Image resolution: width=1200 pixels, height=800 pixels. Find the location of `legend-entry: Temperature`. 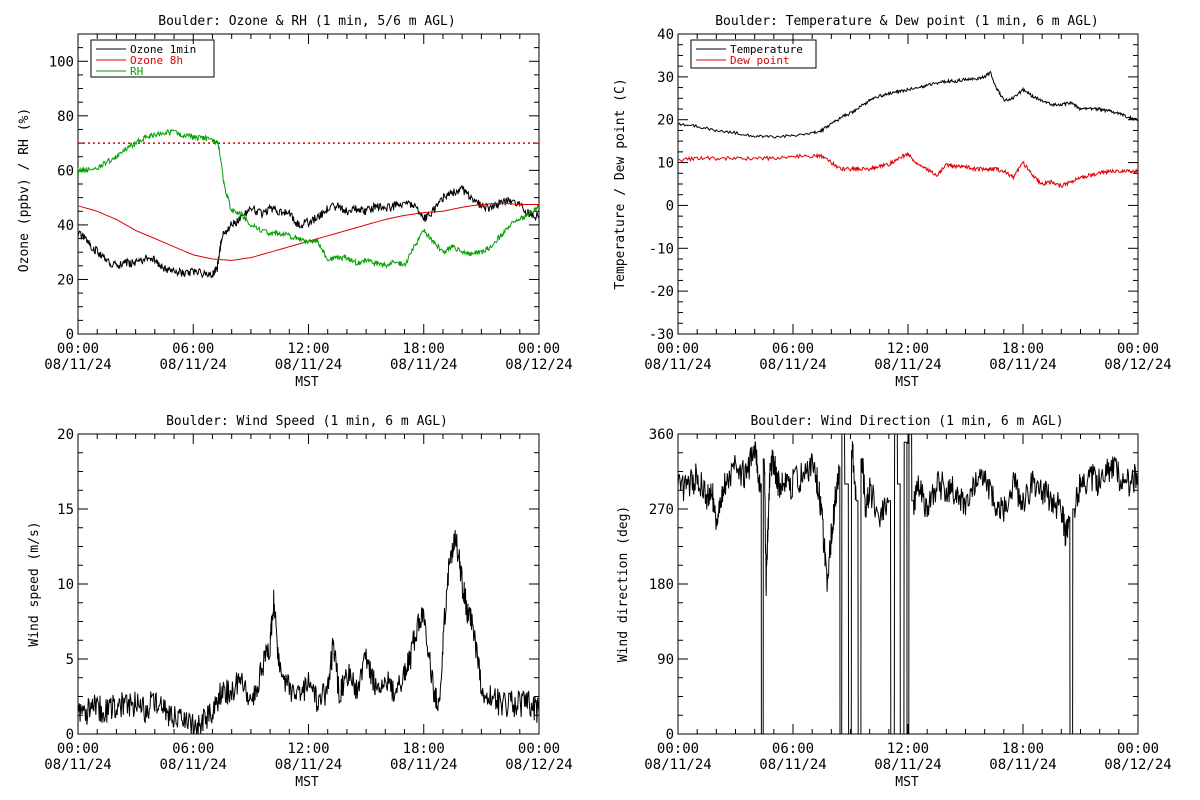

legend-entry: Temperature is located at coordinates (766, 49).